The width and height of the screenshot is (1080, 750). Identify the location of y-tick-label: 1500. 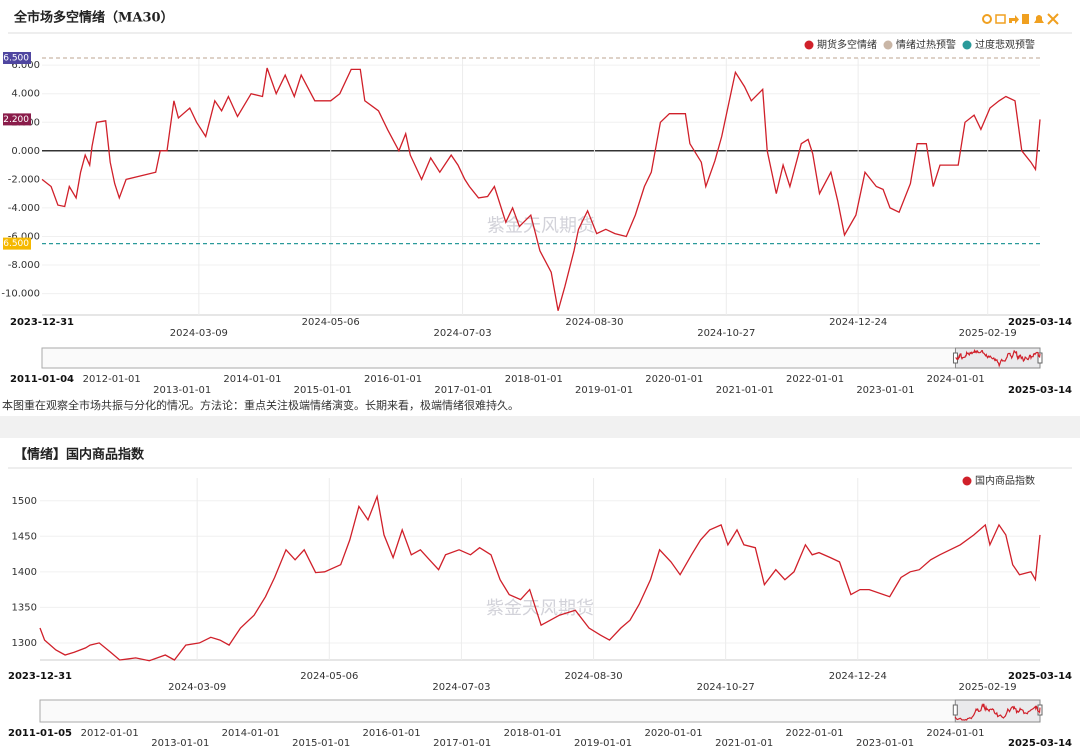
(24, 501).